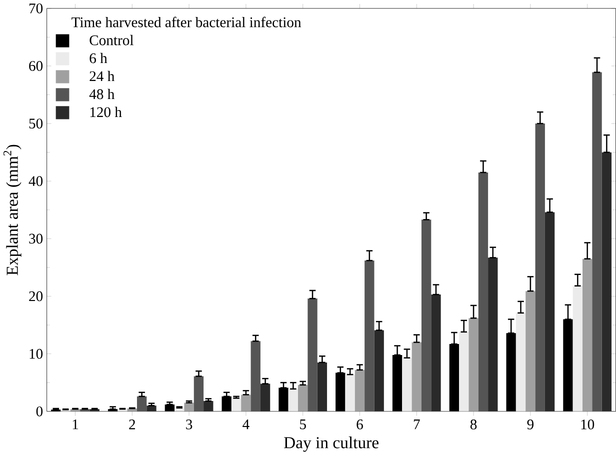 This screenshot has width=616, height=455. What do you see at coordinates (112, 40) in the screenshot?
I see `legend-label: Control` at bounding box center [112, 40].